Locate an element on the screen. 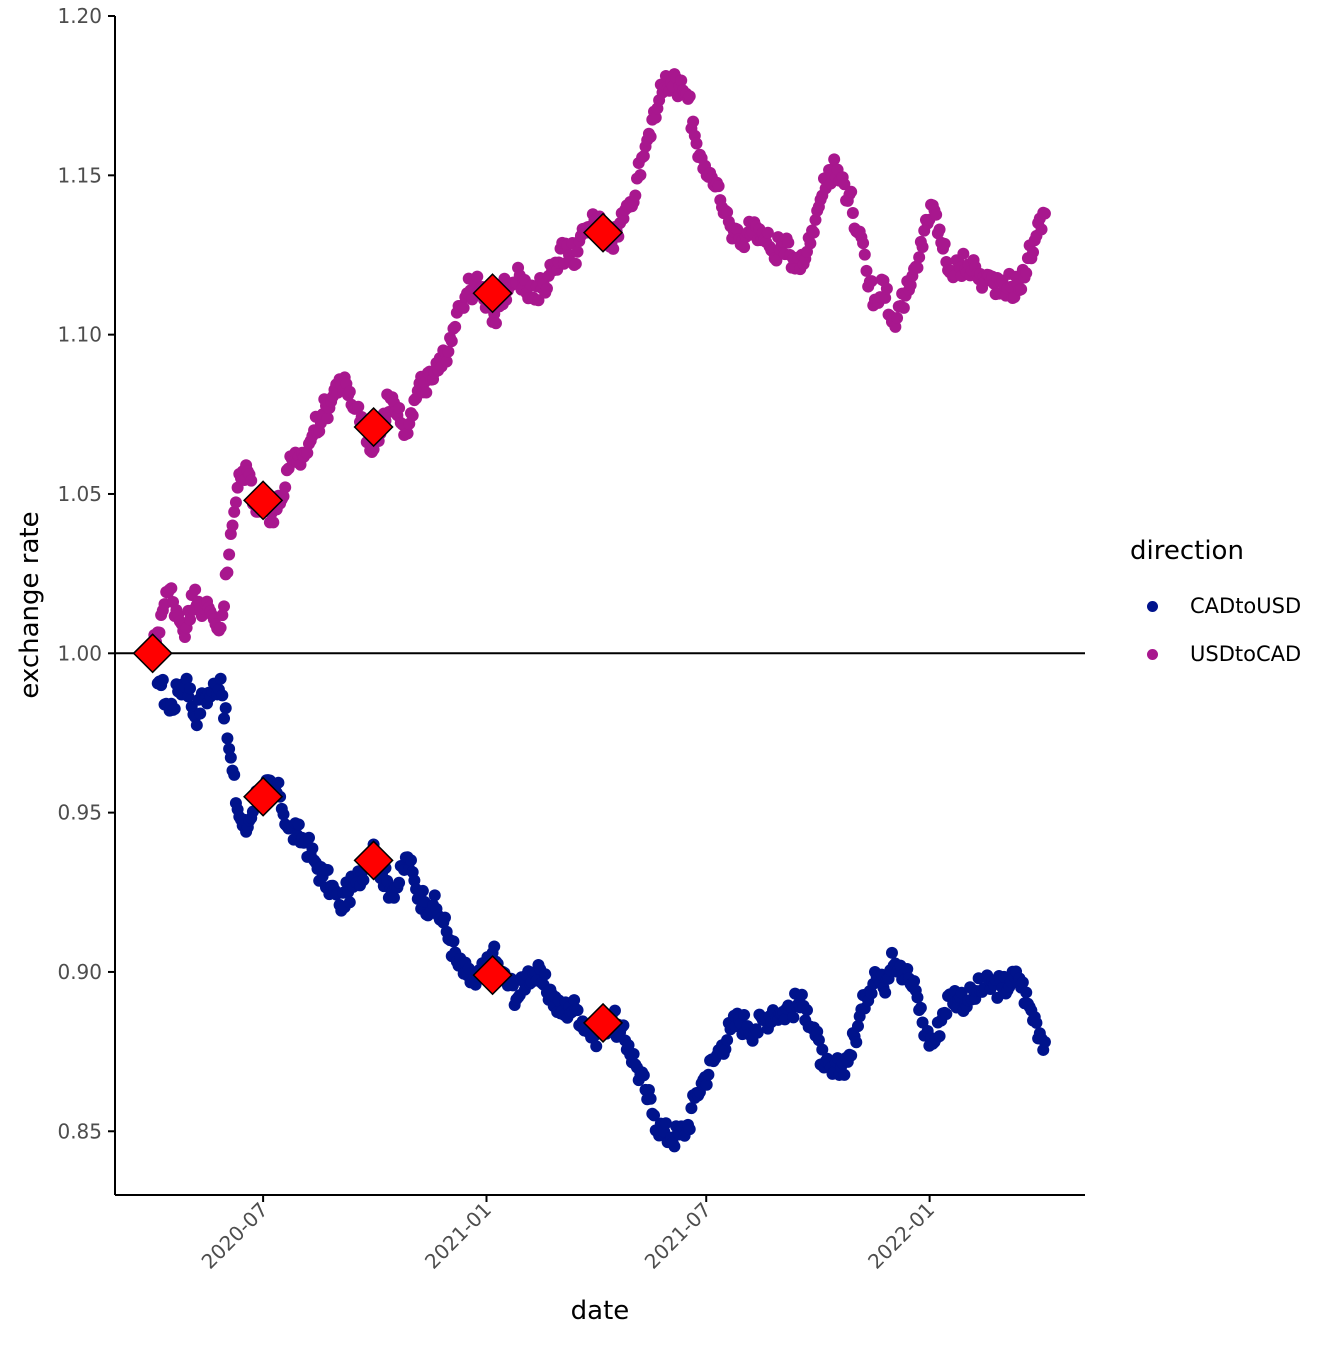  y-tick-label-6: 1.15 is located at coordinates (79, 175).